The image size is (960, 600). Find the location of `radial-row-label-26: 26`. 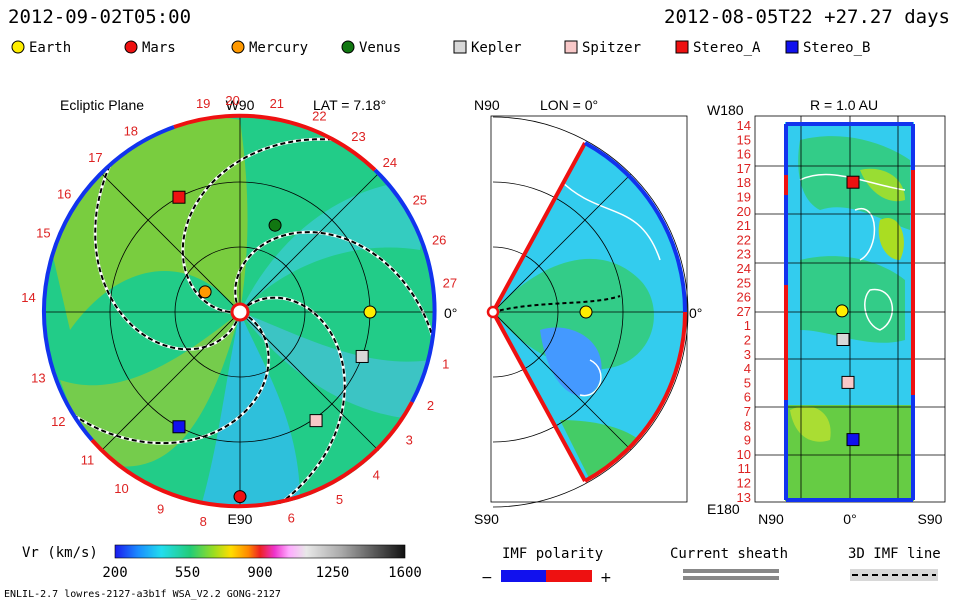

radial-row-label-26: 26 is located at coordinates (744, 297).